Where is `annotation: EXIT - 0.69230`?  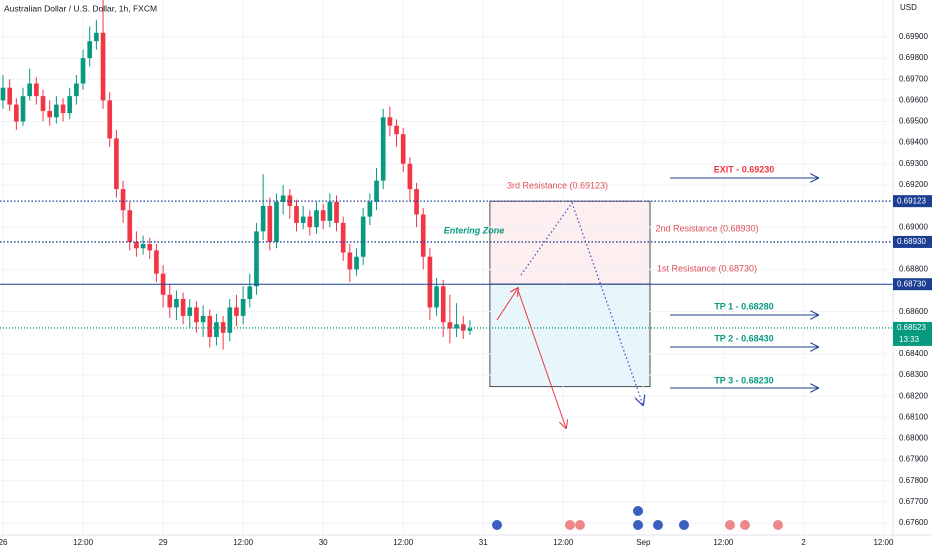
annotation: EXIT - 0.69230 is located at coordinates (744, 169).